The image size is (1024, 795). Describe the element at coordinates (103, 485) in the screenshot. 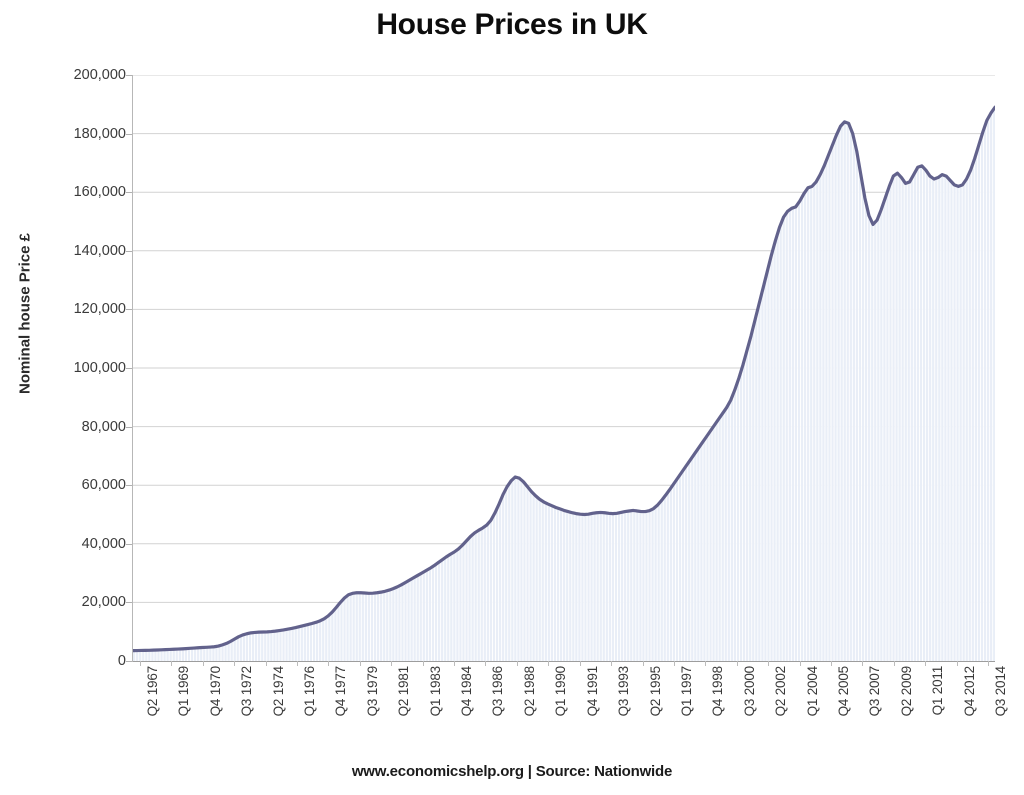

I see `y-axis-tick-label: 60,000` at that location.